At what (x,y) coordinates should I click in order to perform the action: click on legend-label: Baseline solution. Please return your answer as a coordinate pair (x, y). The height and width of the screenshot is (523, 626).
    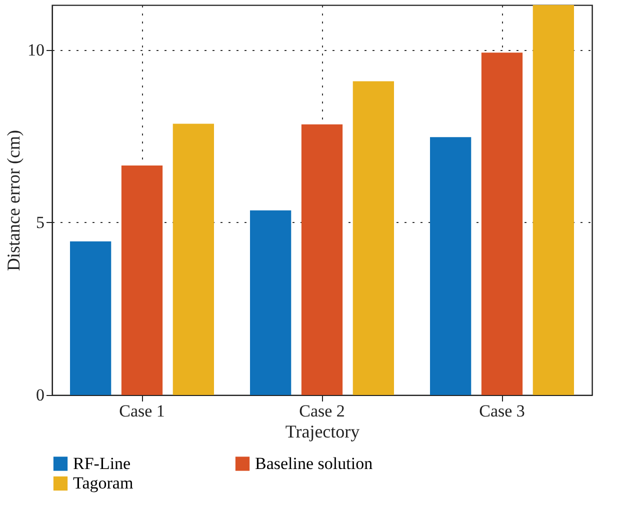
    Looking at the image, I should click on (314, 463).